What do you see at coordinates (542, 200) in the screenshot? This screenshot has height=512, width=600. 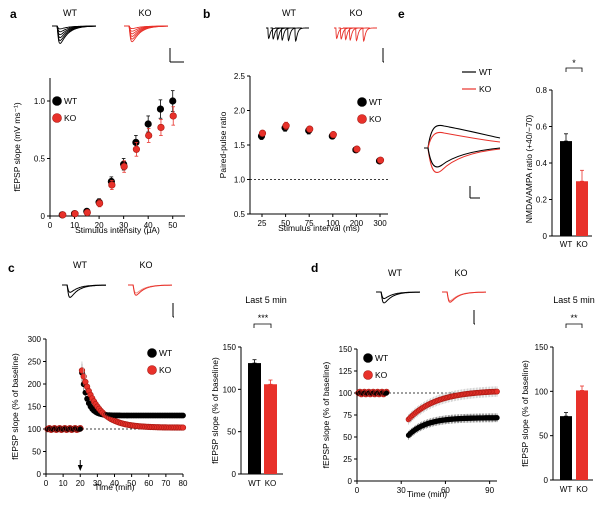 I see `y-tick-label: 0.2` at bounding box center [542, 200].